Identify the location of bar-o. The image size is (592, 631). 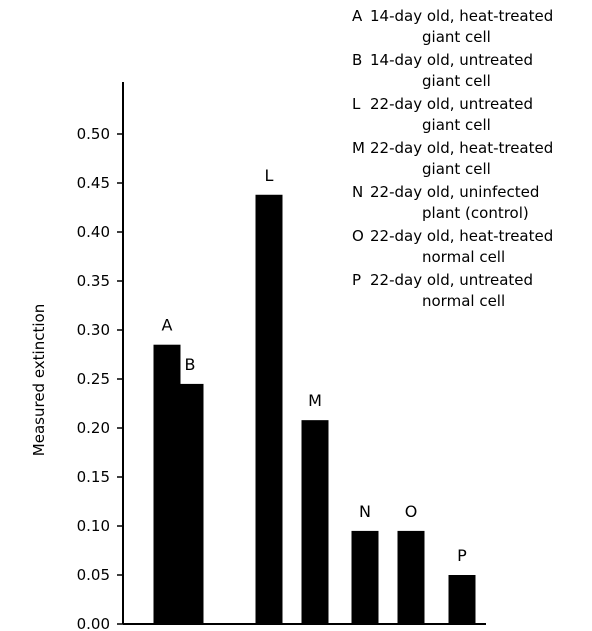
(411, 577).